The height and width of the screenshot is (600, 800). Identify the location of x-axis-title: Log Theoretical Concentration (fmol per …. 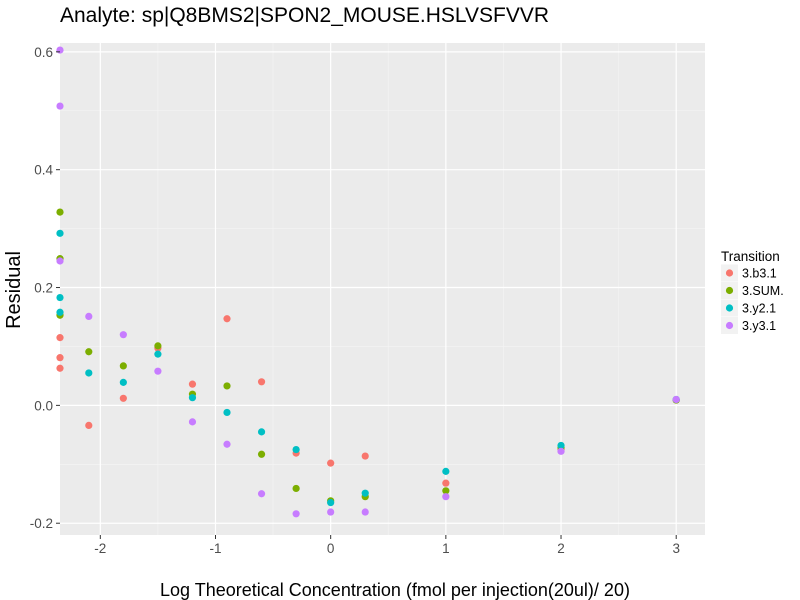
(395, 590).